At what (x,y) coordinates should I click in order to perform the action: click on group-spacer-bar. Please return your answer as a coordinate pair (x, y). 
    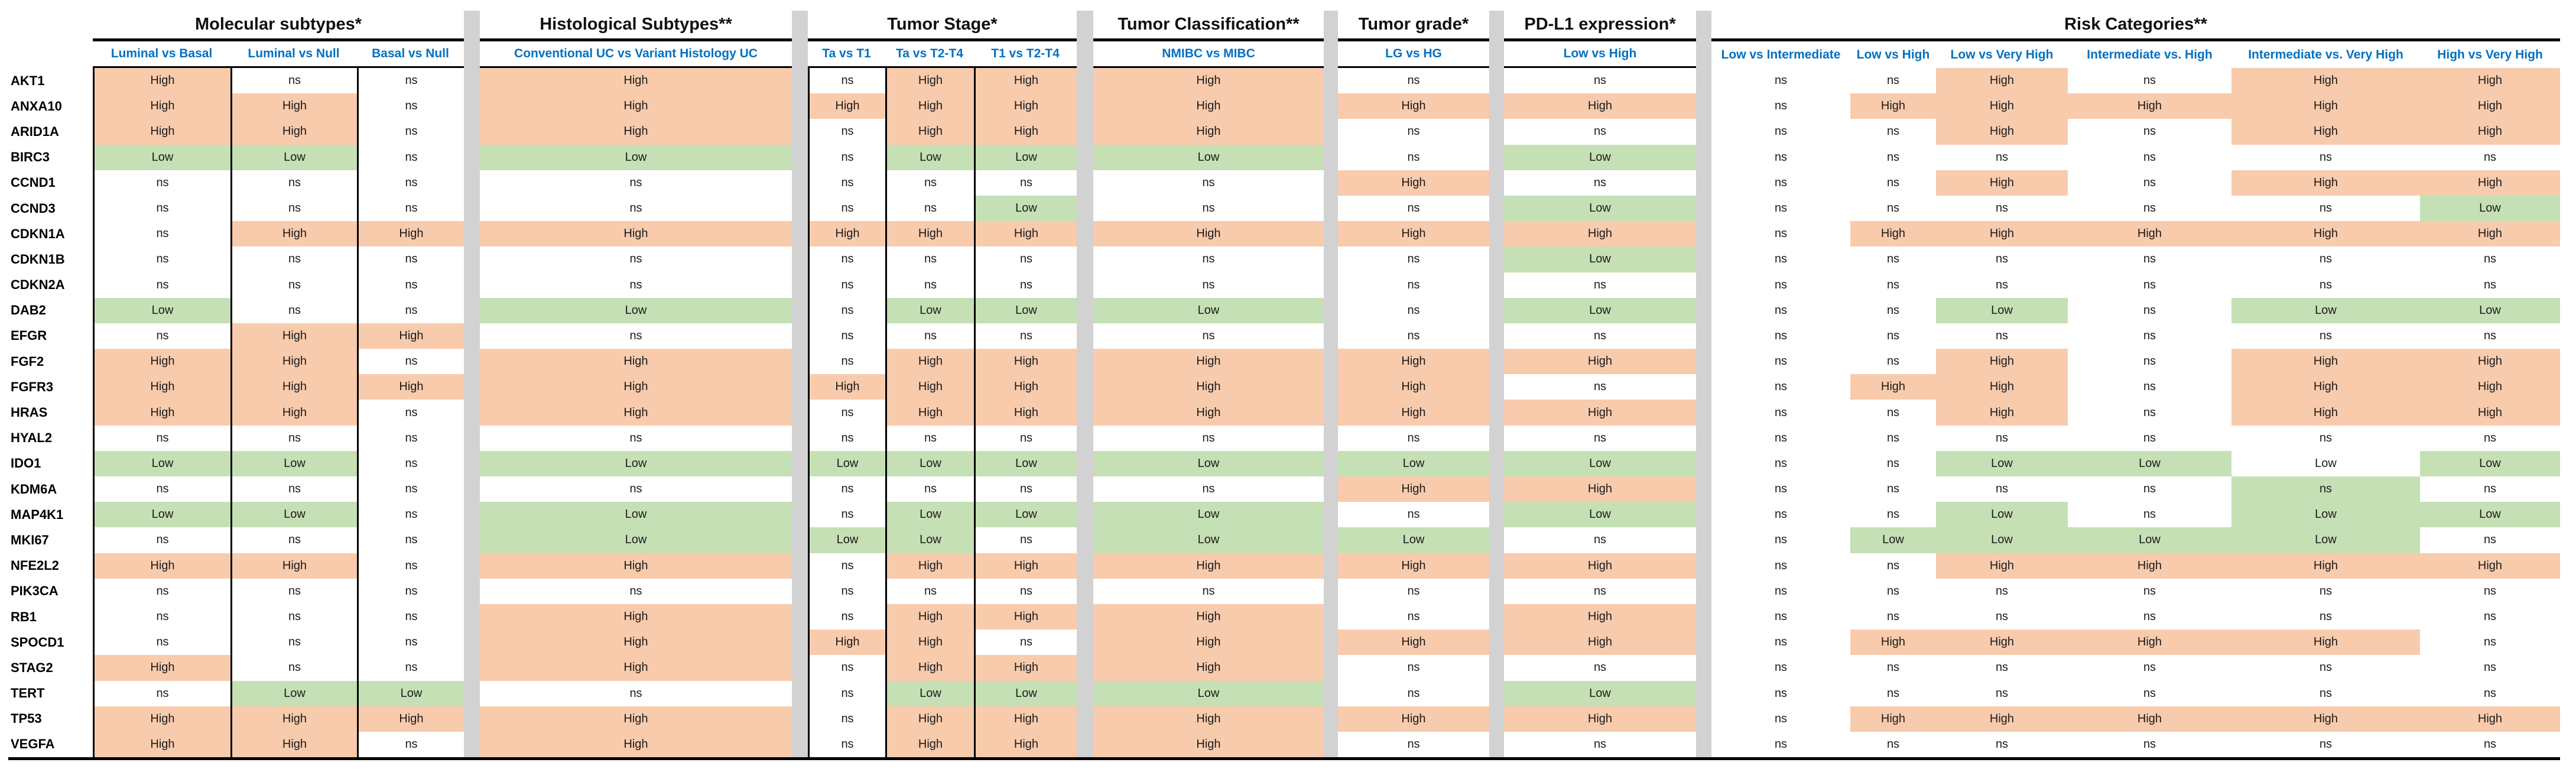
    Looking at the image, I should click on (1496, 385).